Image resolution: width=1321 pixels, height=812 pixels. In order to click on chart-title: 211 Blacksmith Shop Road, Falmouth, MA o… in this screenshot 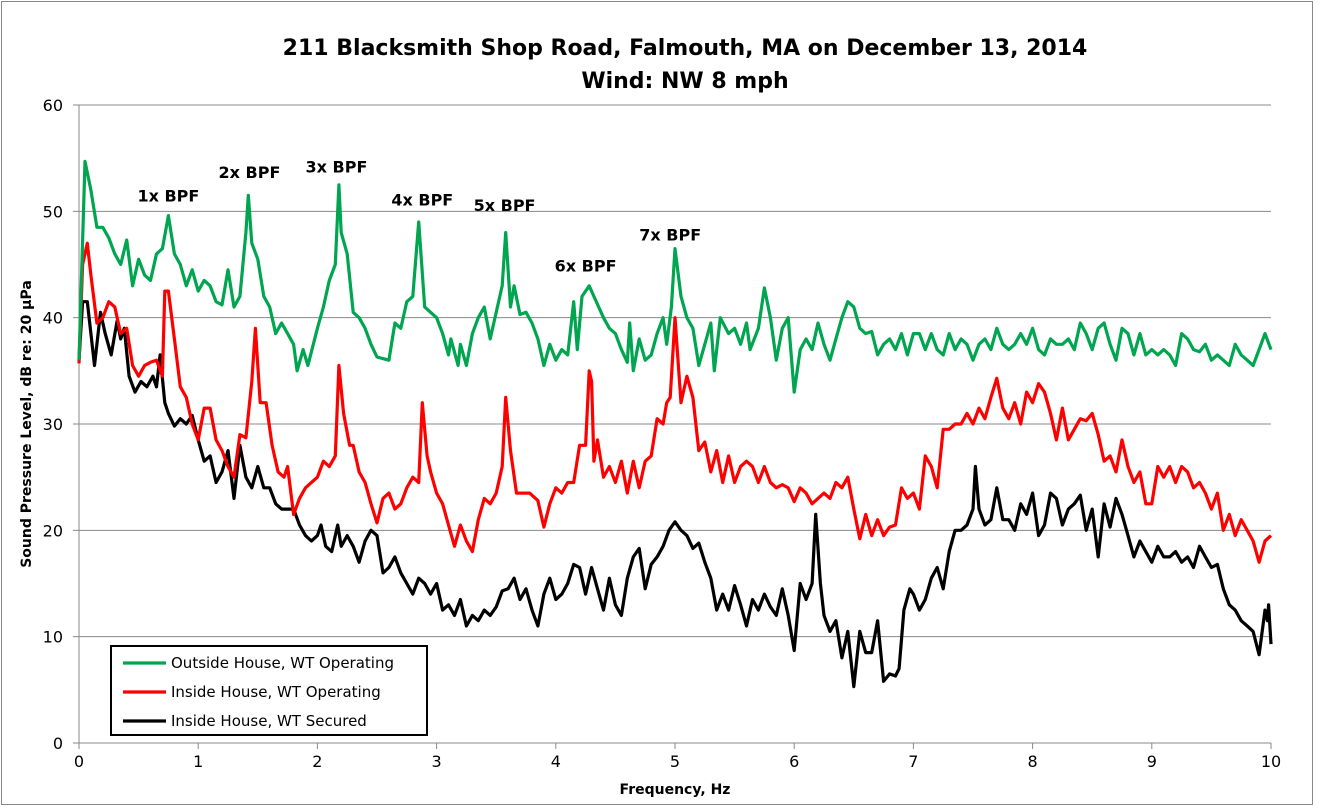, I will do `click(685, 48)`.